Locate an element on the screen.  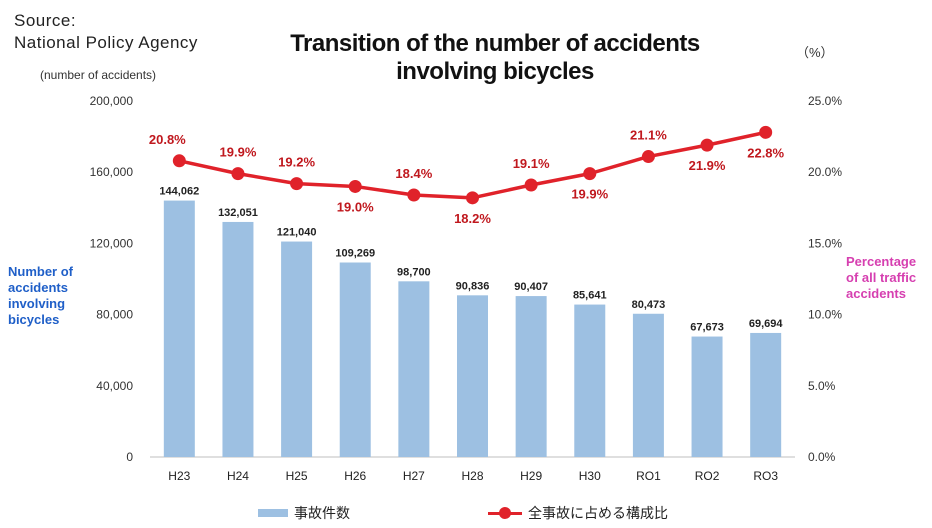
x-axis-category-label: H30 is located at coordinates (590, 476).